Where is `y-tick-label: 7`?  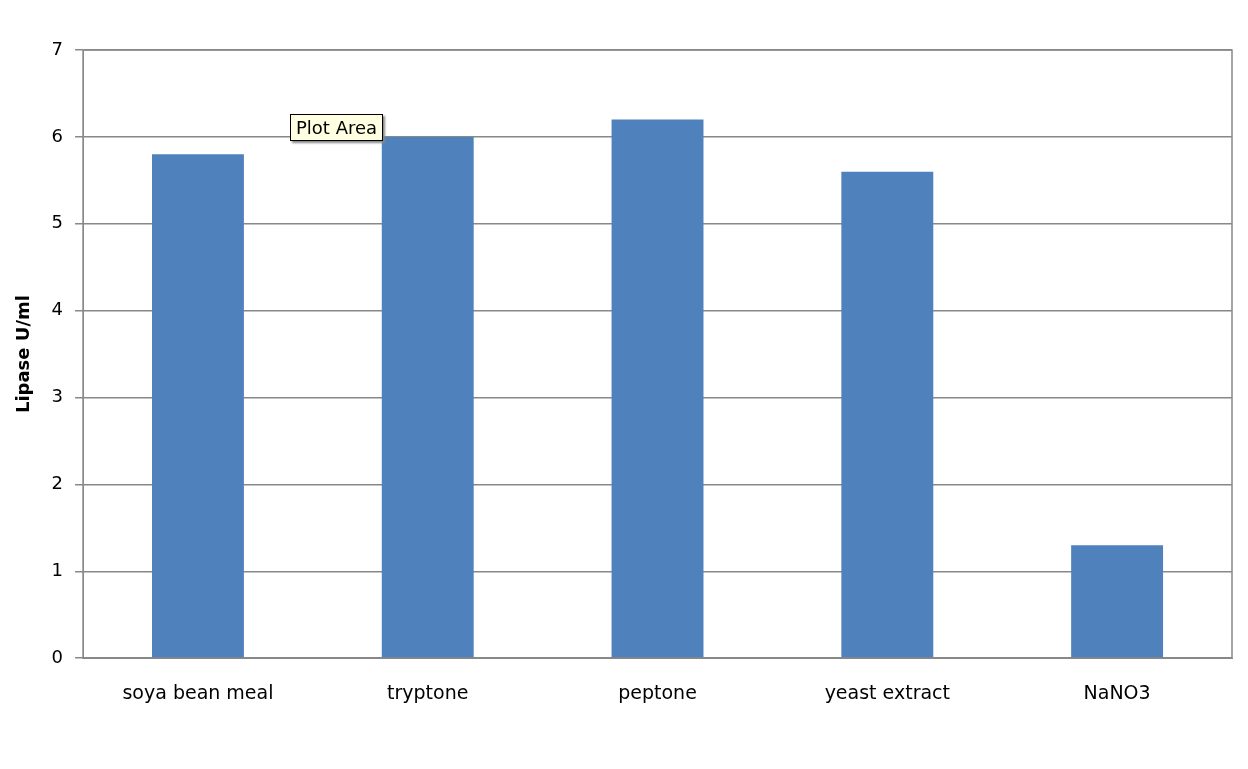 y-tick-label: 7 is located at coordinates (57, 48).